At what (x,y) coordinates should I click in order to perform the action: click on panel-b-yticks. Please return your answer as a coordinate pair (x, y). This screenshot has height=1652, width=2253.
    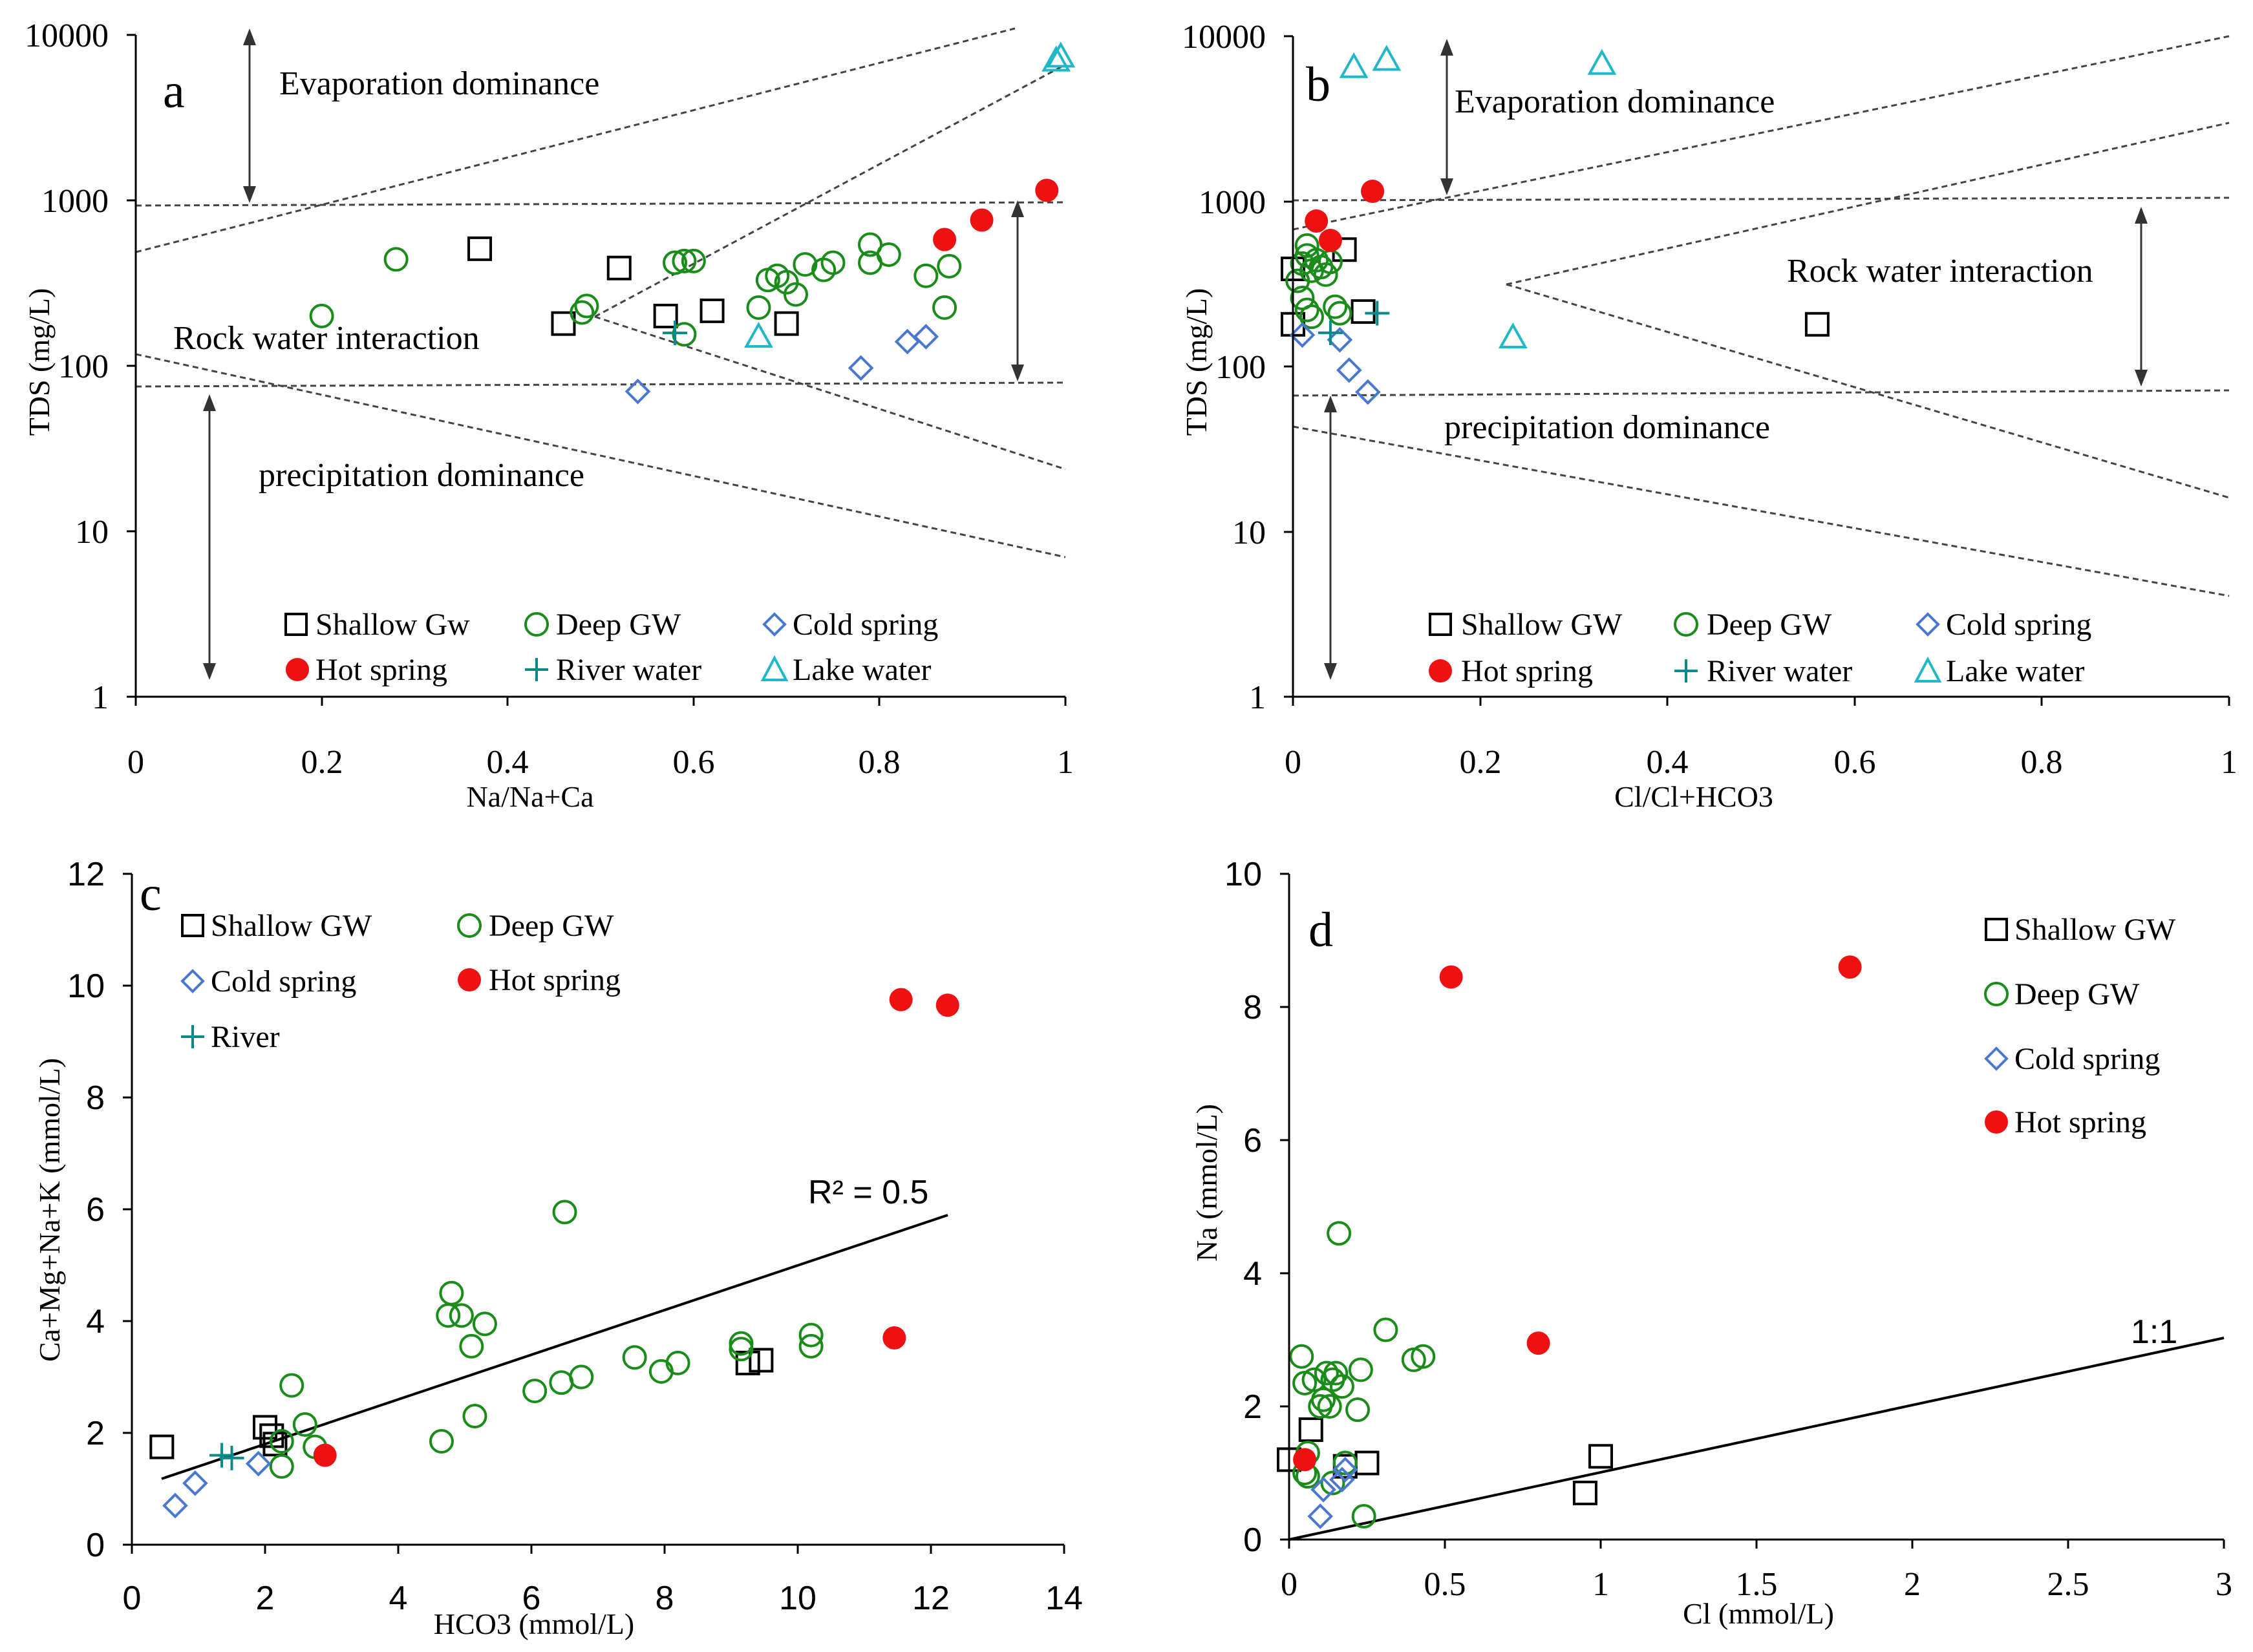
    Looking at the image, I should click on (1288, 366).